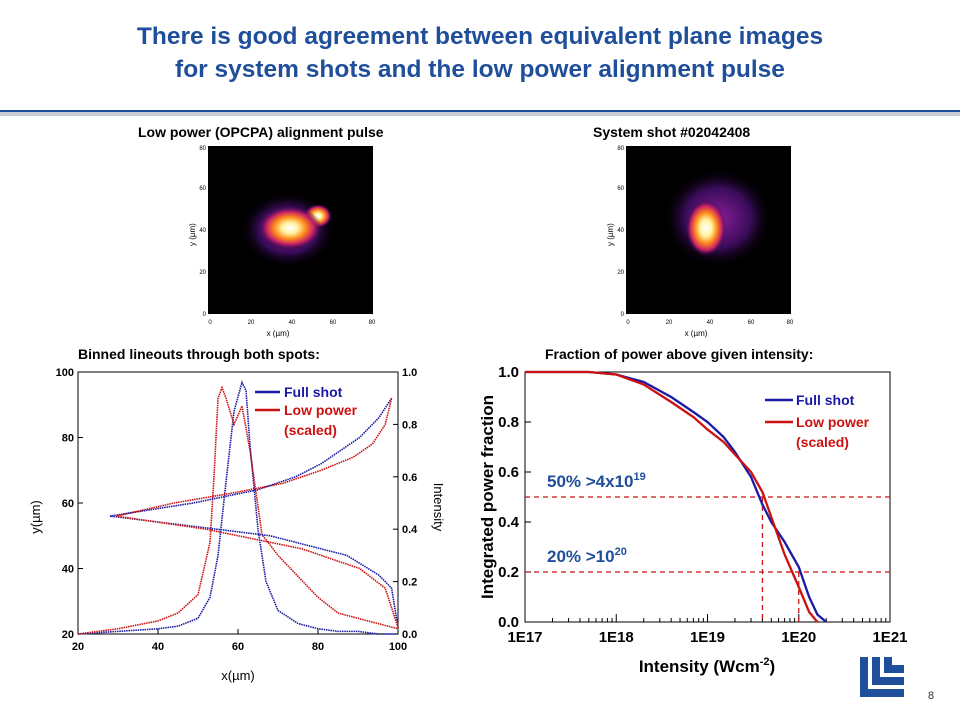  What do you see at coordinates (587, 556) in the screenshot?
I see `annotation-label-1: 20% >1020` at bounding box center [587, 556].